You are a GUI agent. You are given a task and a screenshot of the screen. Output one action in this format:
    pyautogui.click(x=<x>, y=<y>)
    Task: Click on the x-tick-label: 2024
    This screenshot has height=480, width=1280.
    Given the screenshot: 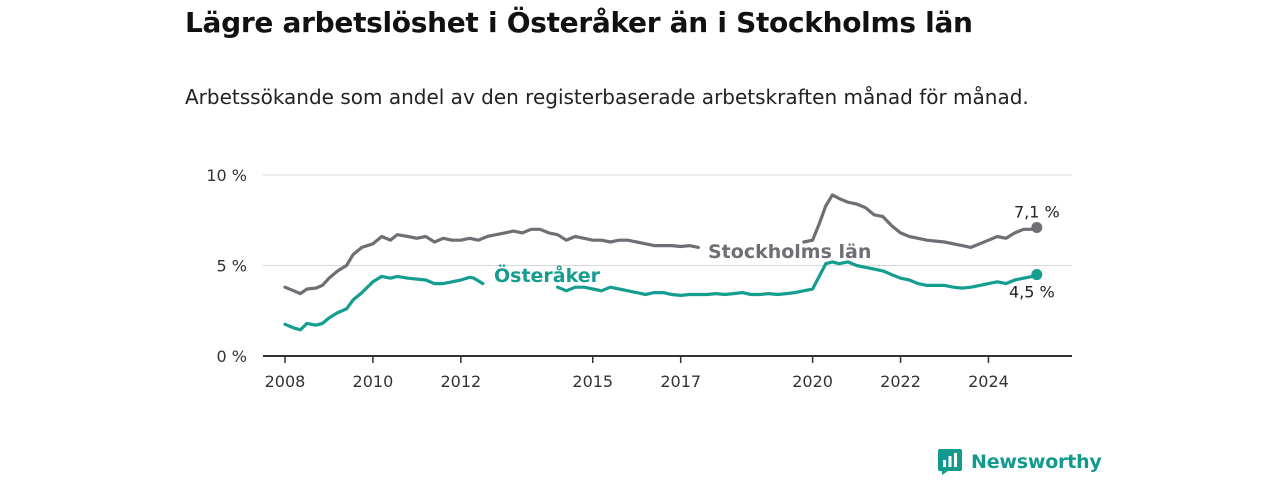 What is the action you would take?
    pyautogui.click(x=988, y=381)
    